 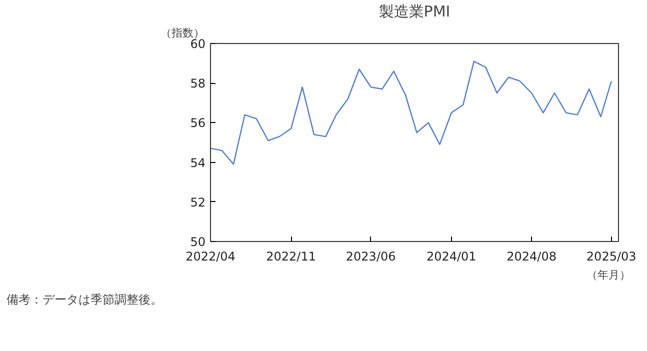 What do you see at coordinates (198, 163) in the screenshot?
I see `y-tick-label: 54` at bounding box center [198, 163].